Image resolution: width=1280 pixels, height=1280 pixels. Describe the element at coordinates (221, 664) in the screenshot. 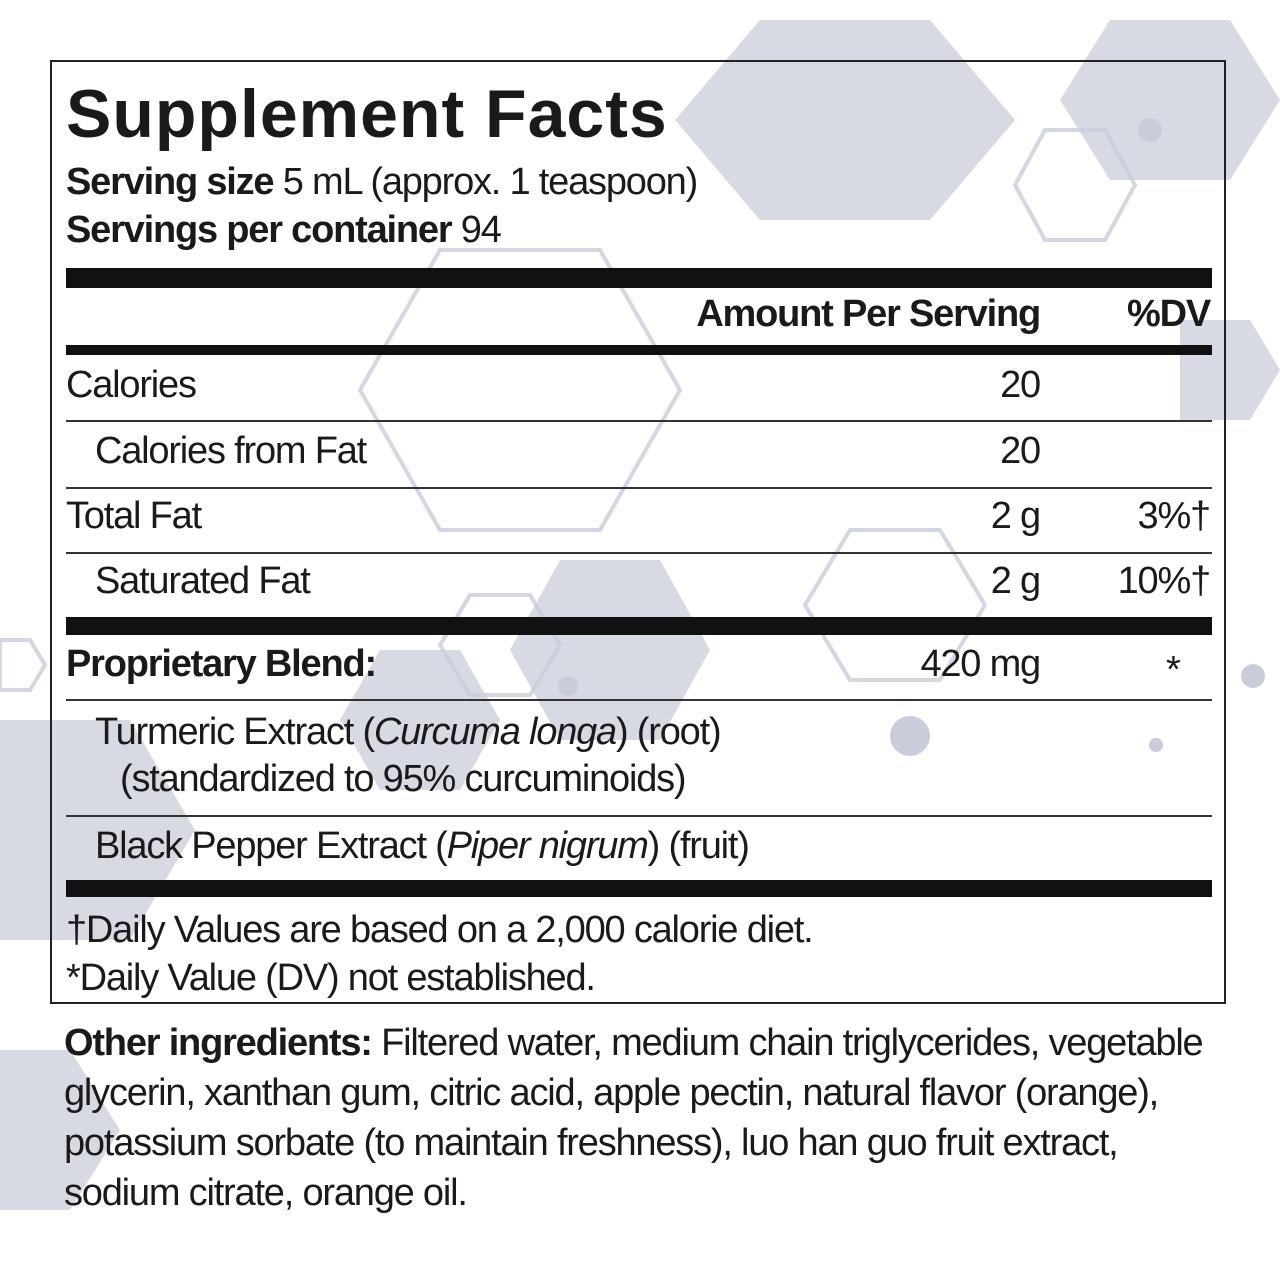

I see `blend-name: Proprietary Blend:` at that location.